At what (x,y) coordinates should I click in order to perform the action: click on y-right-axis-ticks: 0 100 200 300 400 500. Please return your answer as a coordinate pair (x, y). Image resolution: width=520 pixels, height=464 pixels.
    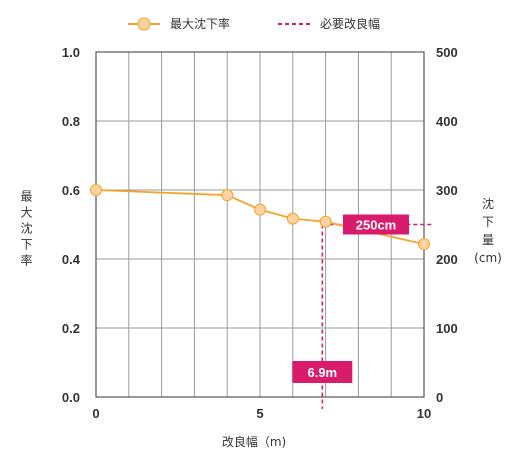
    Looking at the image, I should click on (447, 225).